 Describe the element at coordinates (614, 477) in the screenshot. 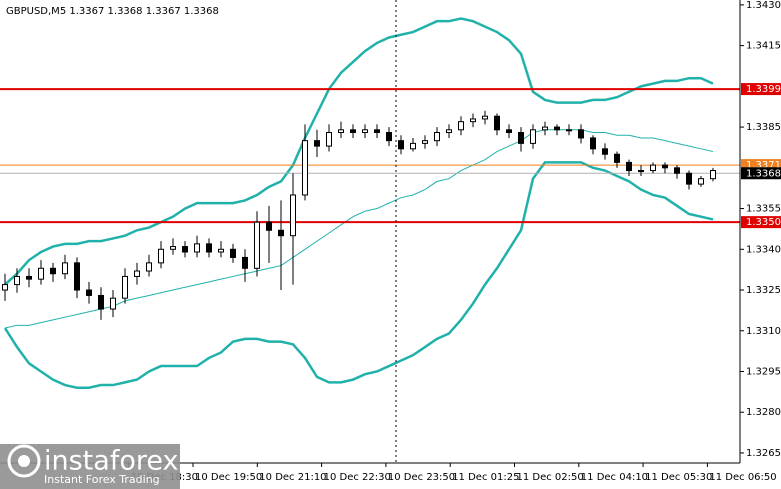

I see `x-tick-label: 11 Dec 04:10` at that location.